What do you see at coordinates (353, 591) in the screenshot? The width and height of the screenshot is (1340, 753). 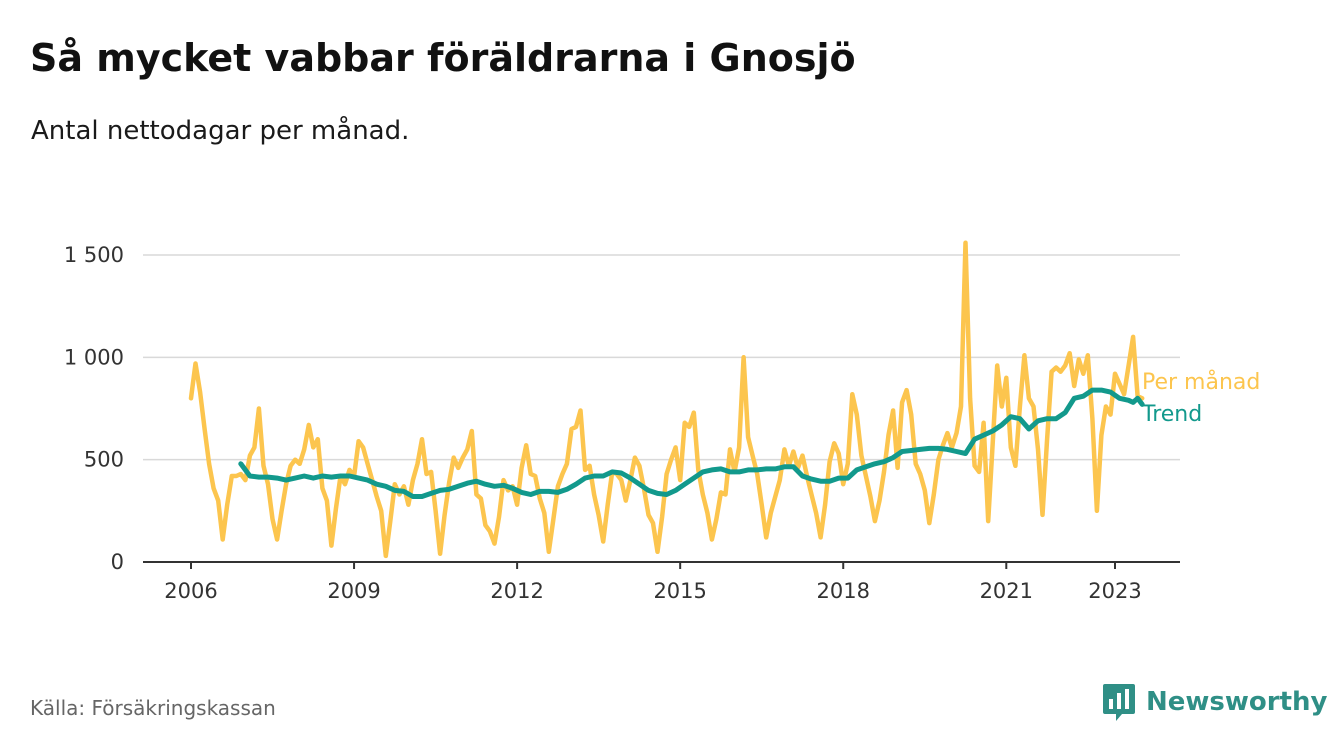 I see `x-tick-label: 2009` at bounding box center [353, 591].